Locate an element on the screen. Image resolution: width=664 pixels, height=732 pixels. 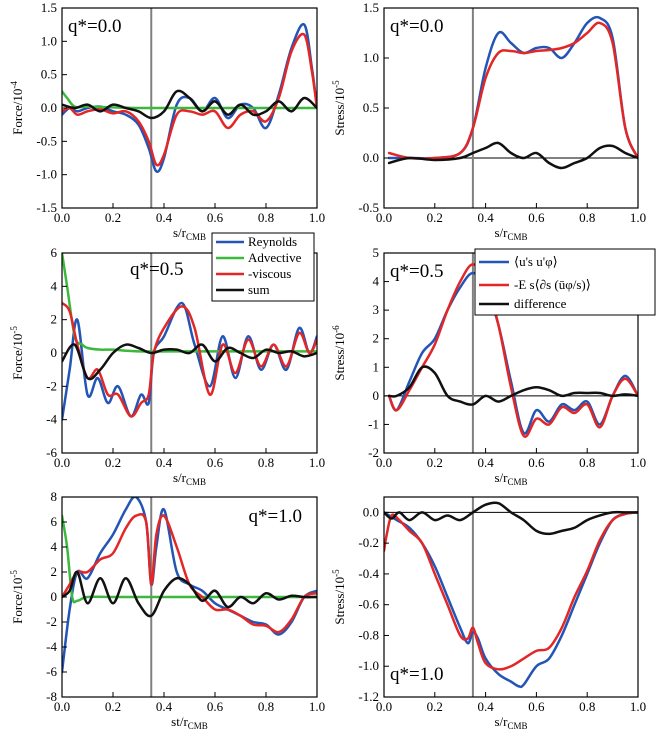
stress-q05-ytick-label: -2 is located at coordinates (373, 452).